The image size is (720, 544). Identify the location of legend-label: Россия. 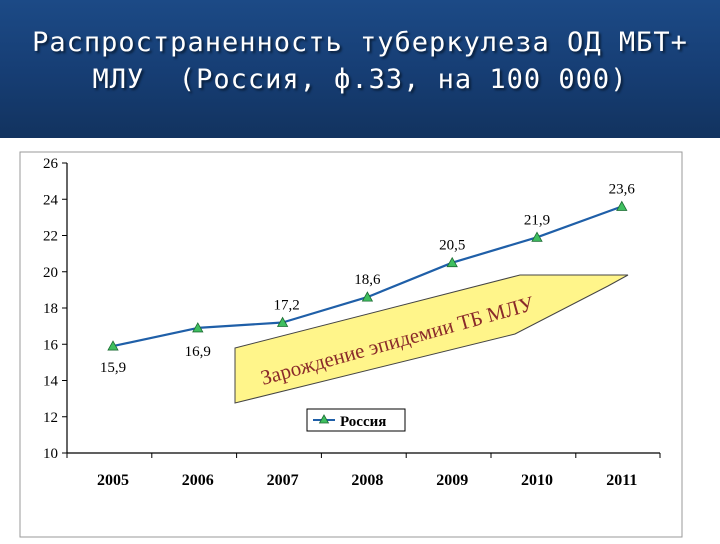
(363, 422).